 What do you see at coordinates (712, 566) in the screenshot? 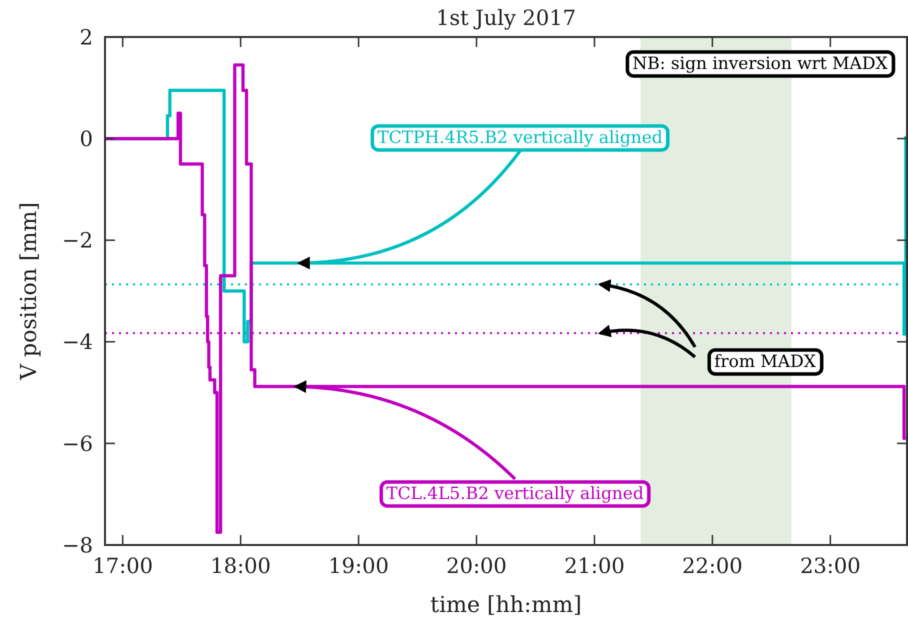
I see `x-tick-label: 22:00` at bounding box center [712, 566].